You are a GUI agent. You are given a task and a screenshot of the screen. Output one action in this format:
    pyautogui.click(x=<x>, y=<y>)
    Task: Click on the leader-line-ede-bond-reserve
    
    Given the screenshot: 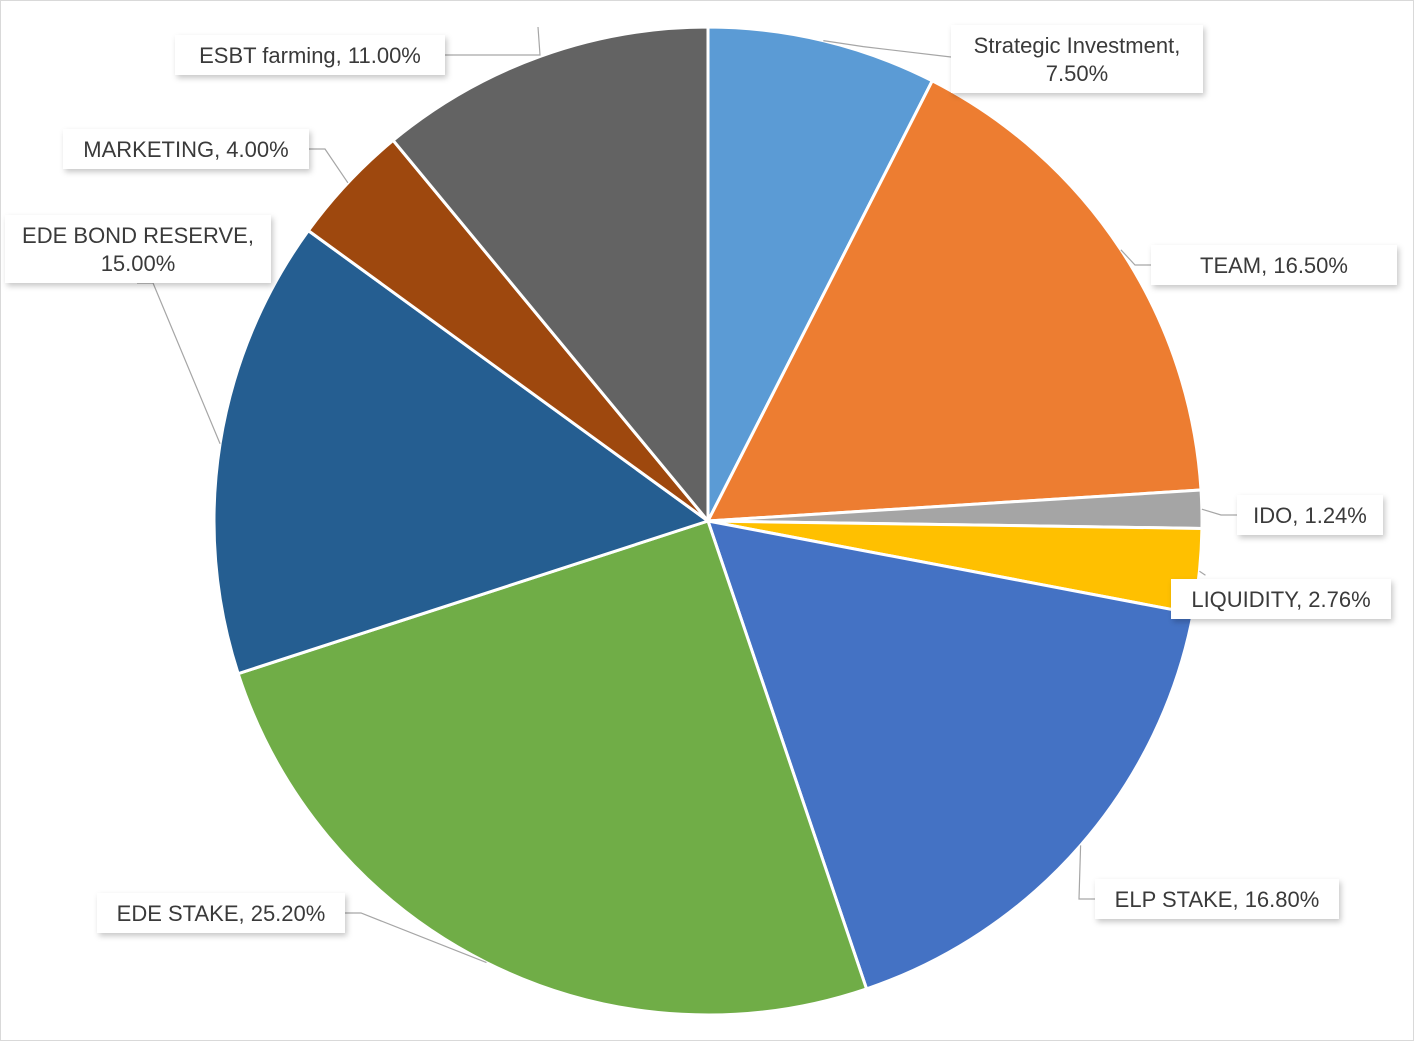 What is the action you would take?
    pyautogui.click(x=179, y=363)
    